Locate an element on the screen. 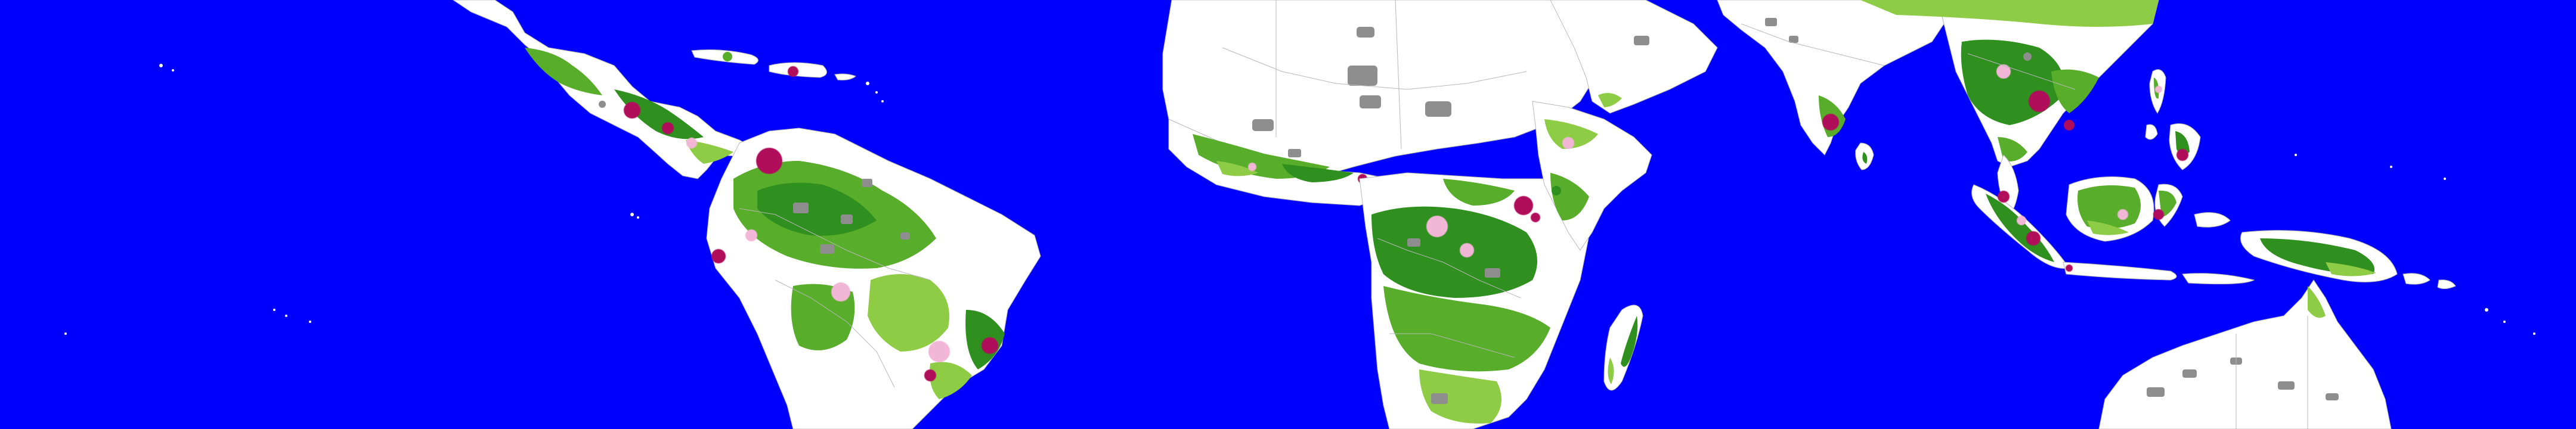  south-america is located at coordinates (874, 278).